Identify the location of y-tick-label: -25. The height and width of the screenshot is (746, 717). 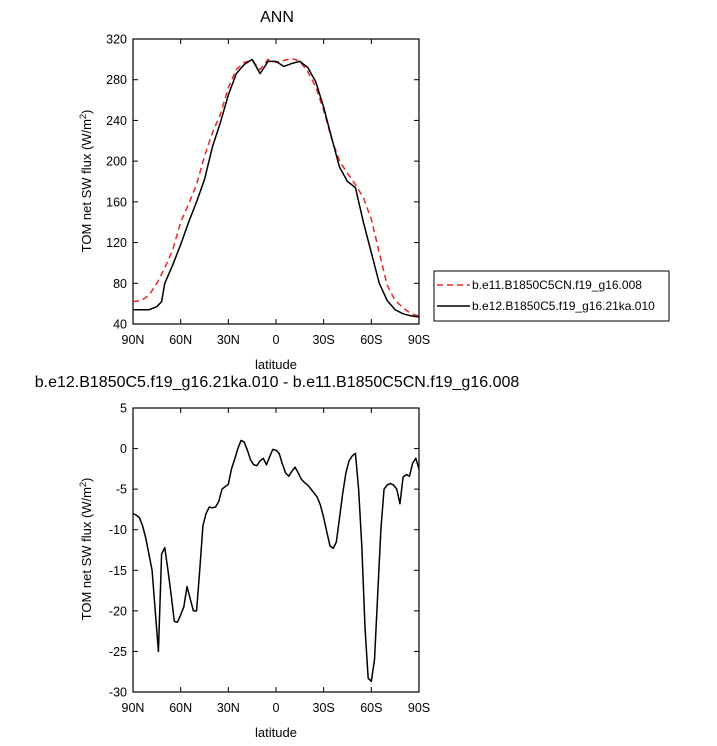
(118, 652).